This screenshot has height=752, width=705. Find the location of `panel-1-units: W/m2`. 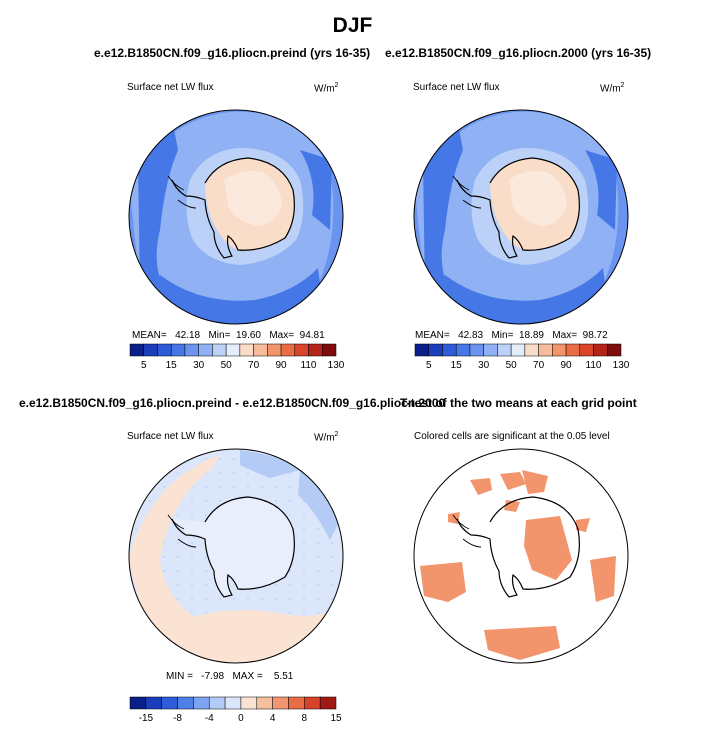

panel-1-units: W/m2 is located at coordinates (326, 88).